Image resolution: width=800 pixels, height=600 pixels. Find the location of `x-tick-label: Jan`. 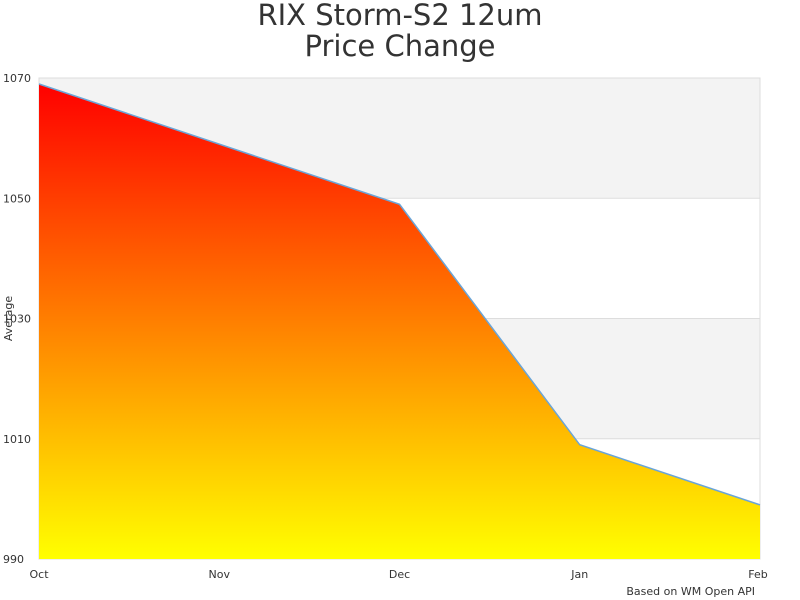

x-tick-label: Jan is located at coordinates (579, 574).